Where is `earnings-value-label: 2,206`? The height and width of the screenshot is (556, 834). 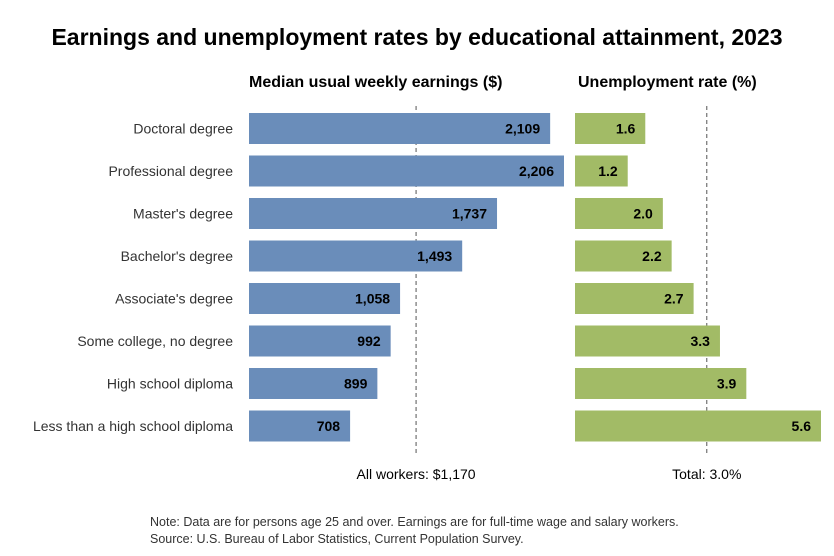 earnings-value-label: 2,206 is located at coordinates (536, 171).